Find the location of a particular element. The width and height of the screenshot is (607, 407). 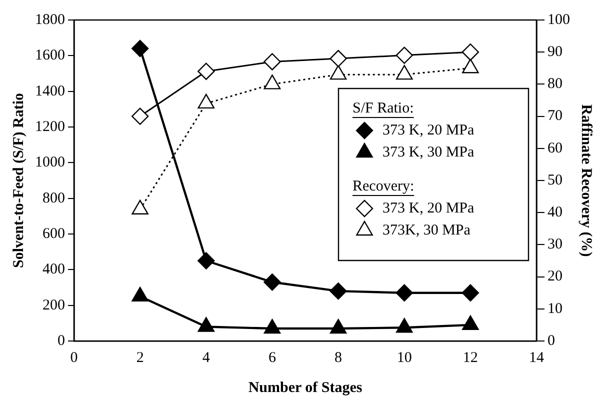

x-tick-label: 10 is located at coordinates (404, 358).